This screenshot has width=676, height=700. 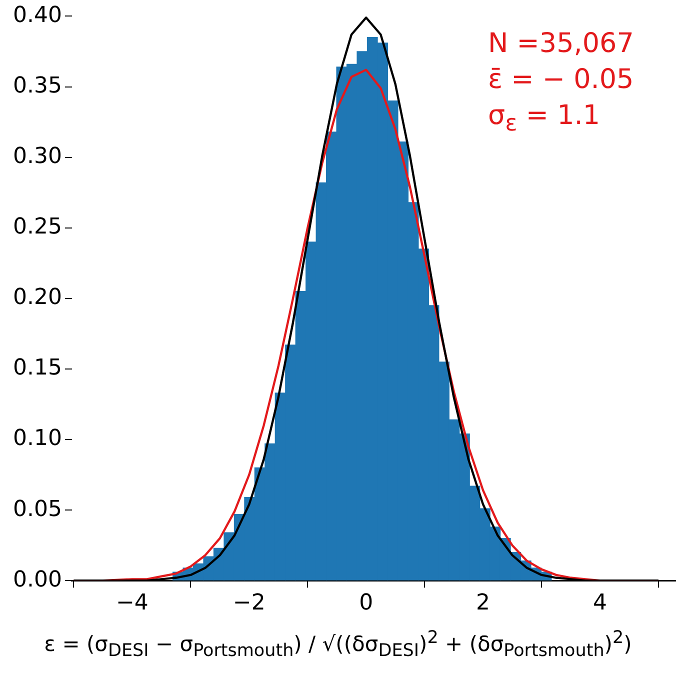 What do you see at coordinates (37, 579) in the screenshot?
I see `y-tick-label: 0.00` at bounding box center [37, 579].